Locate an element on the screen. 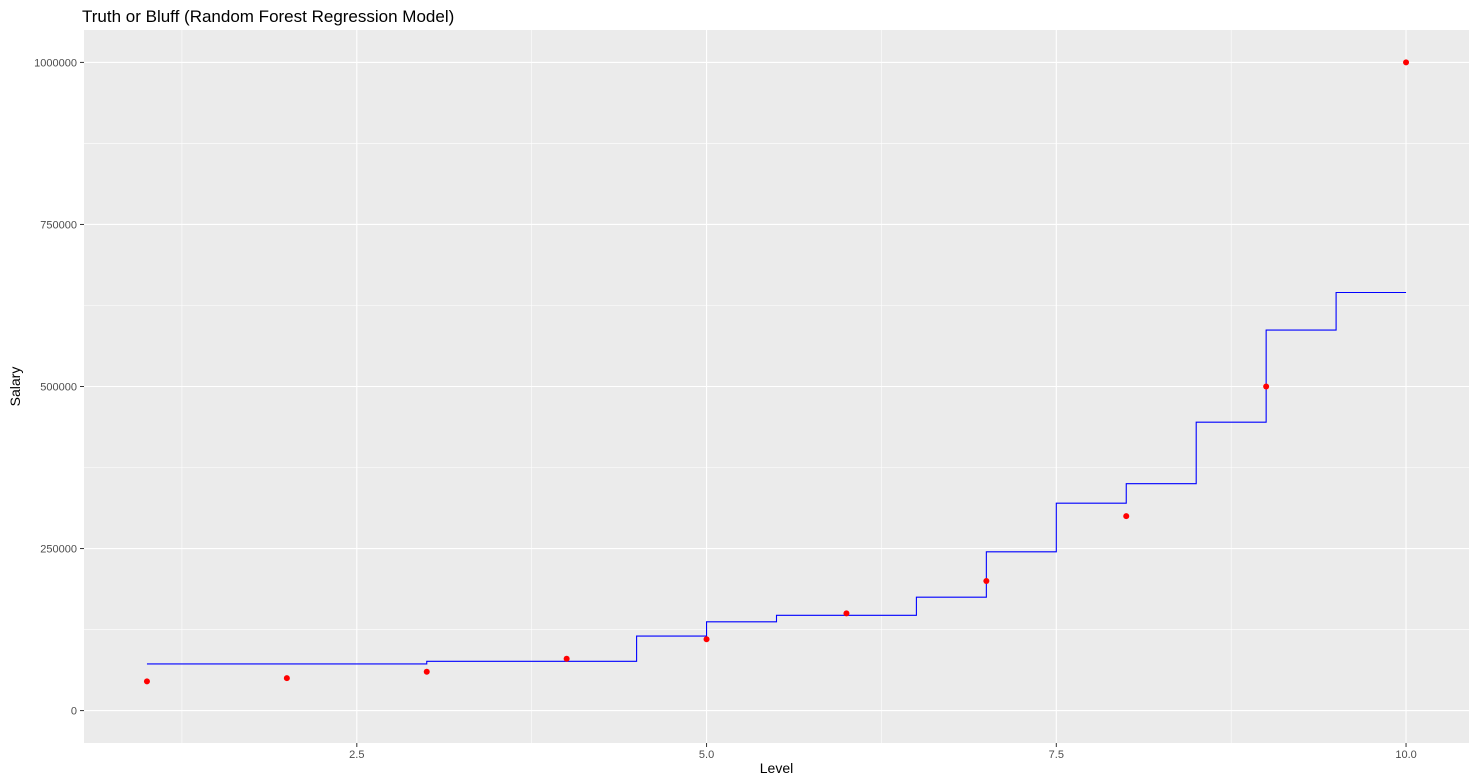 This screenshot has width=1477, height=783. y-axis-title: Salary is located at coordinates (15, 387).